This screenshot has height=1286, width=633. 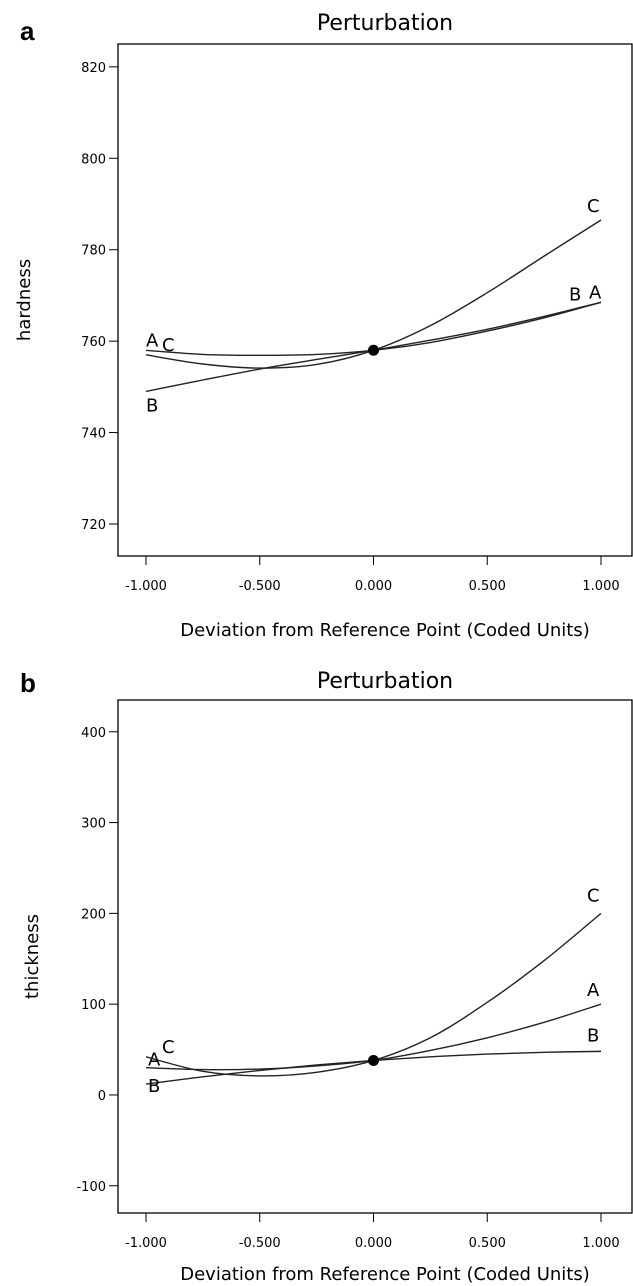 What do you see at coordinates (93, 68) in the screenshot?
I see `y-tick-label: 820` at bounding box center [93, 68].